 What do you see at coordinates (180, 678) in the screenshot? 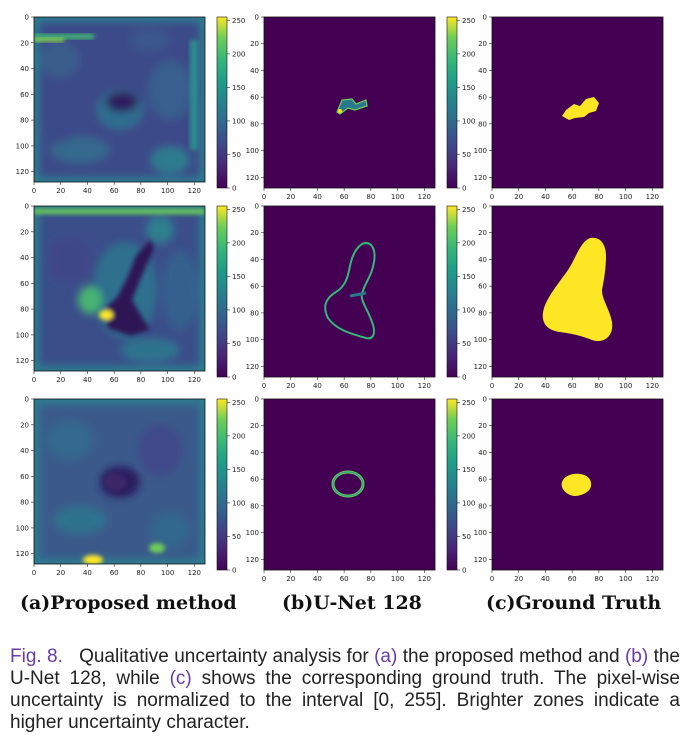
I see `caption-ref-c: (c)` at bounding box center [180, 678].